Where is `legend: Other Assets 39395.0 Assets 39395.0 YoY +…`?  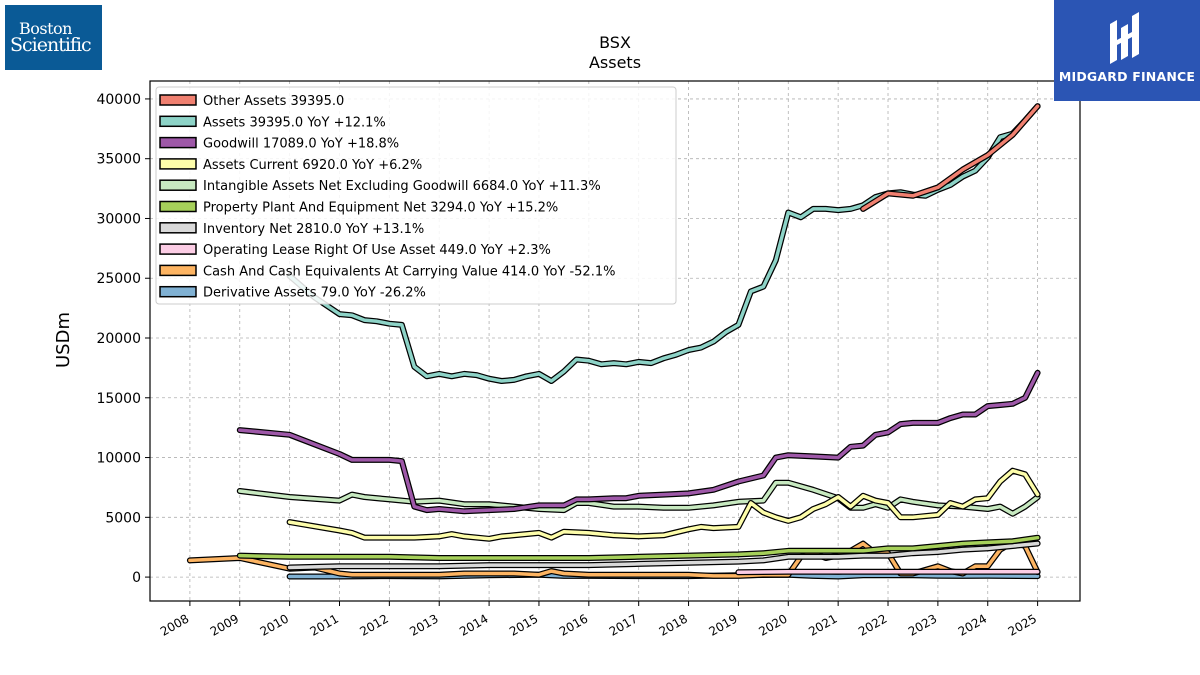 legend: Other Assets 39395.0 Assets 39395.0 YoY +… is located at coordinates (416, 195).